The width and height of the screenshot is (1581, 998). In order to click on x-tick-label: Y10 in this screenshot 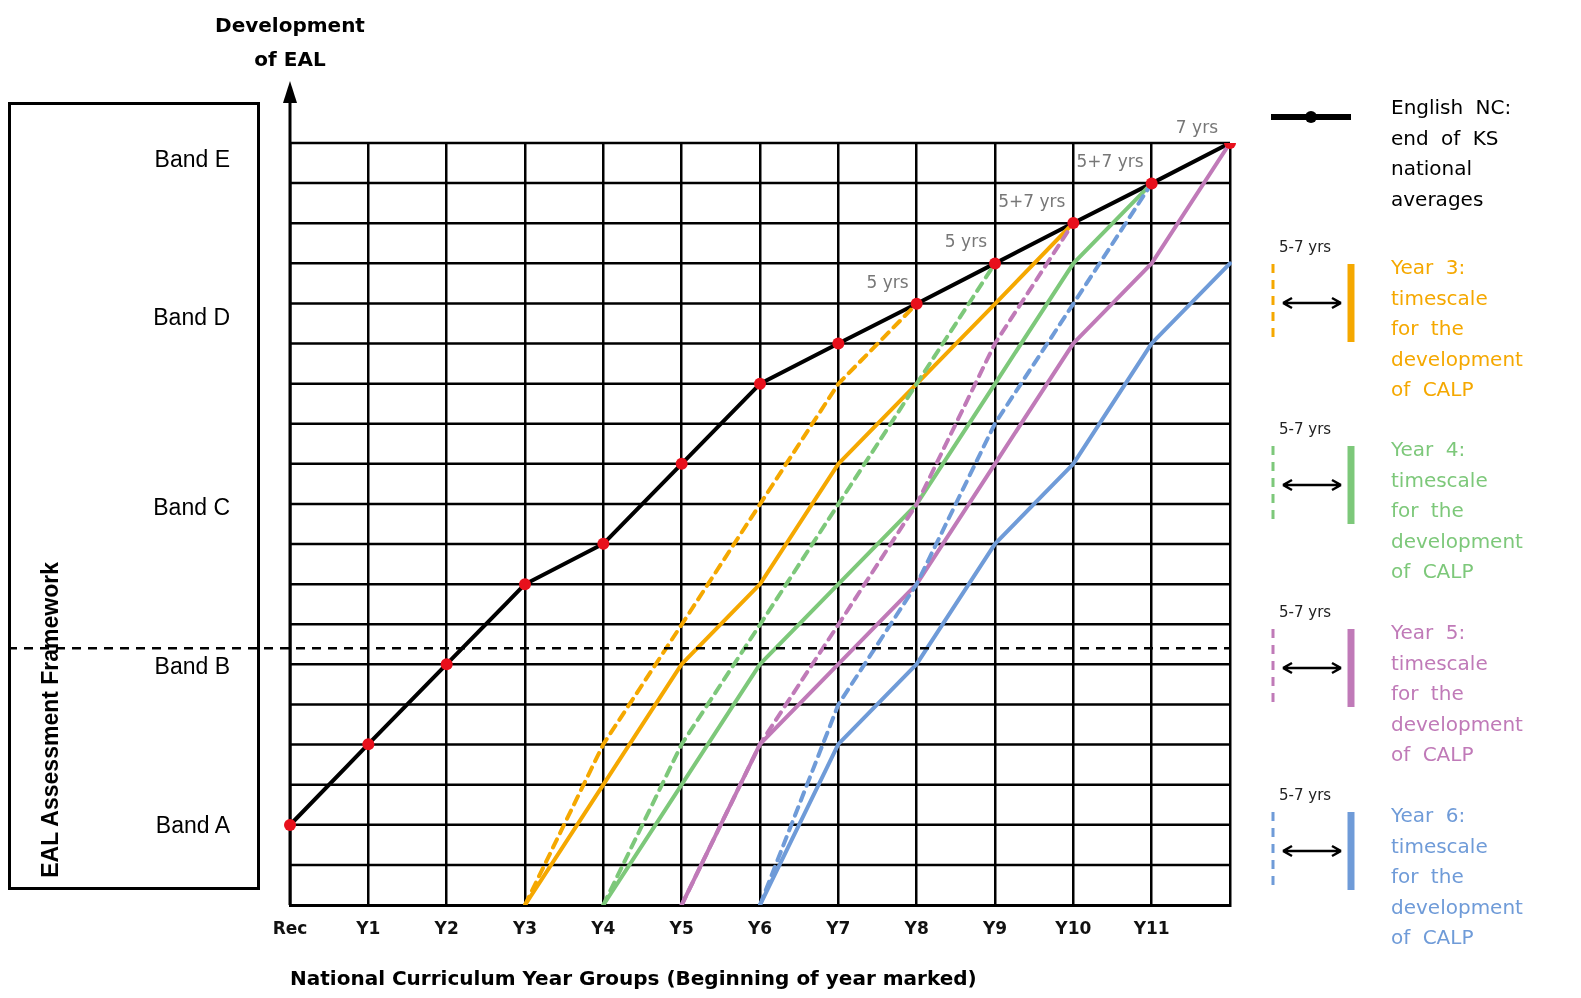, I will do `click(1073, 927)`.